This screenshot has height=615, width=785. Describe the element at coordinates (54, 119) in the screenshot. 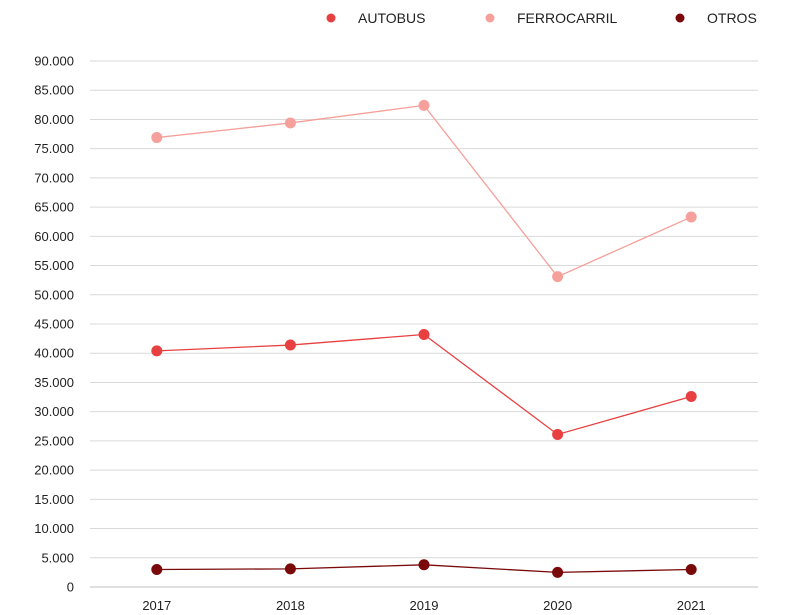

I see `y-tick-label: 80.000` at that location.